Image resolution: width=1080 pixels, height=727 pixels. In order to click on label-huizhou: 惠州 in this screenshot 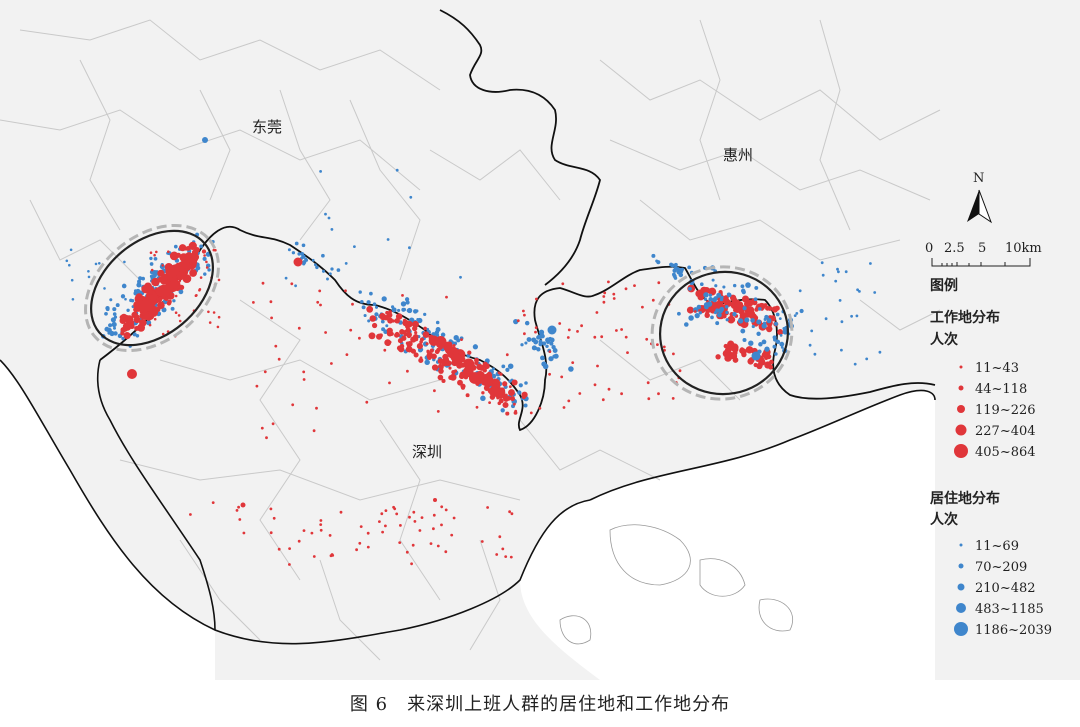, I will do `click(738, 155)`.